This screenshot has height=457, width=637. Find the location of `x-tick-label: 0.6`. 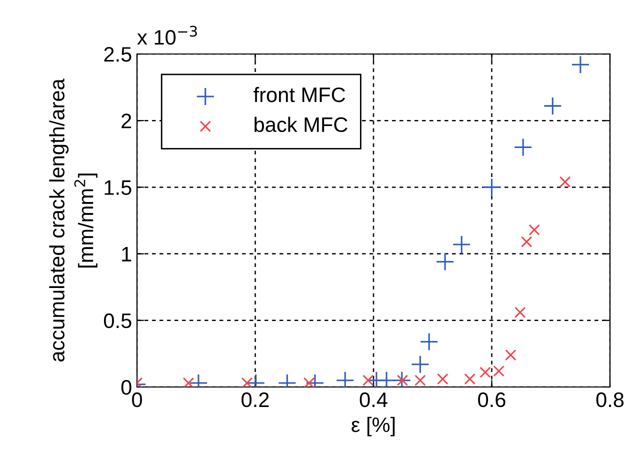

x-tick-label: 0.6 is located at coordinates (492, 400).